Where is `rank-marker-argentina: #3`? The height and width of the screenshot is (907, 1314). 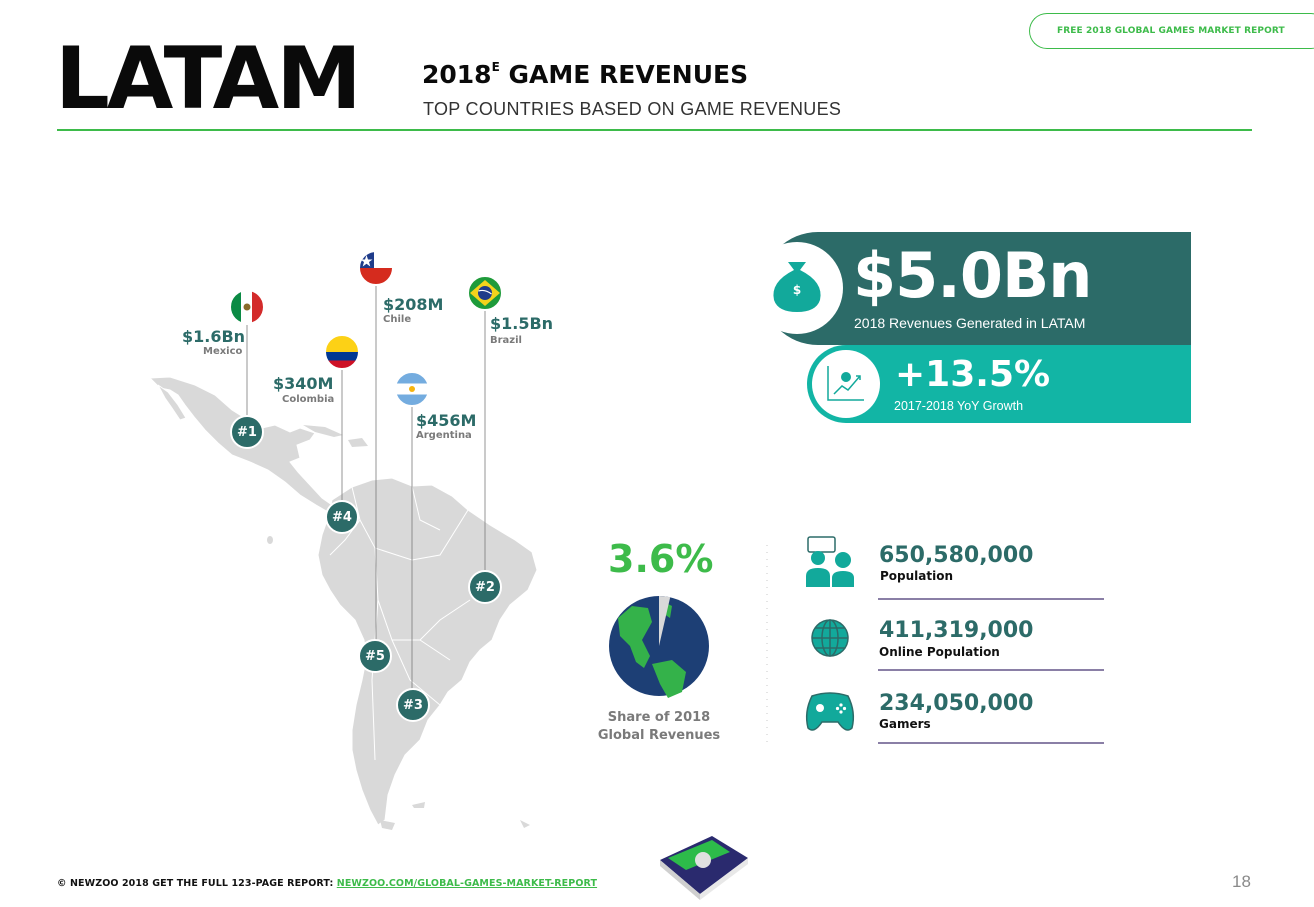
rank-marker-argentina: #3 is located at coordinates (413, 705).